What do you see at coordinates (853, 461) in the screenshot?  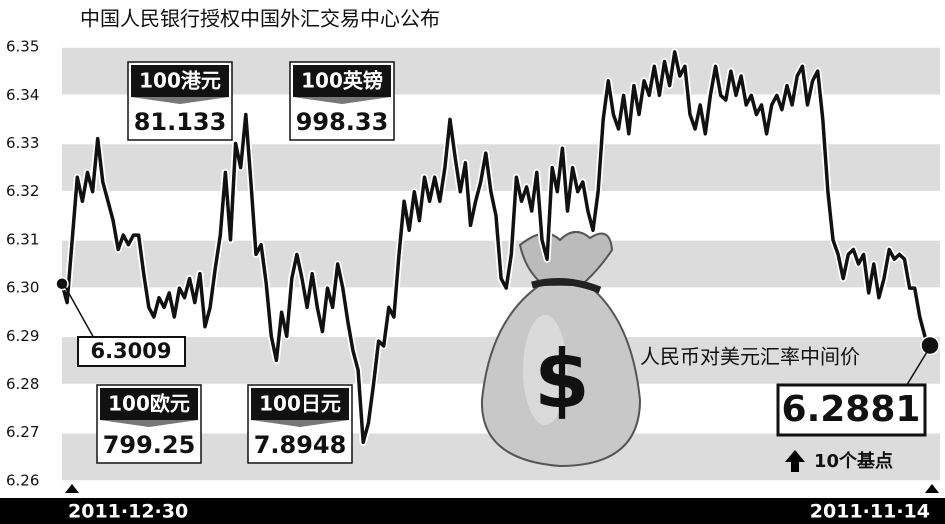 I see `change-label: 10个基点` at bounding box center [853, 461].